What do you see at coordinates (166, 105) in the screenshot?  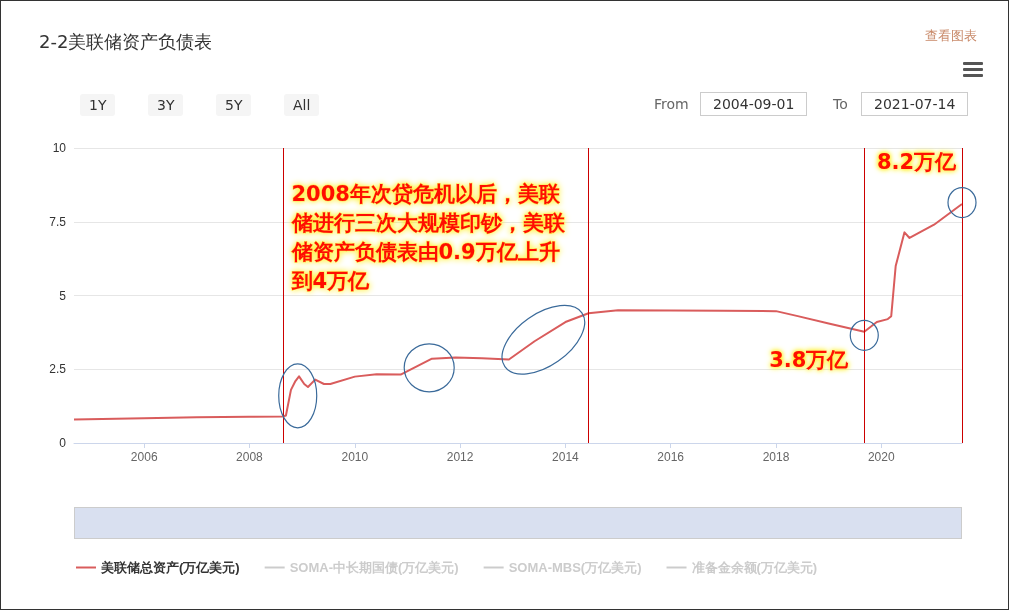 I see `text: 3Y` at bounding box center [166, 105].